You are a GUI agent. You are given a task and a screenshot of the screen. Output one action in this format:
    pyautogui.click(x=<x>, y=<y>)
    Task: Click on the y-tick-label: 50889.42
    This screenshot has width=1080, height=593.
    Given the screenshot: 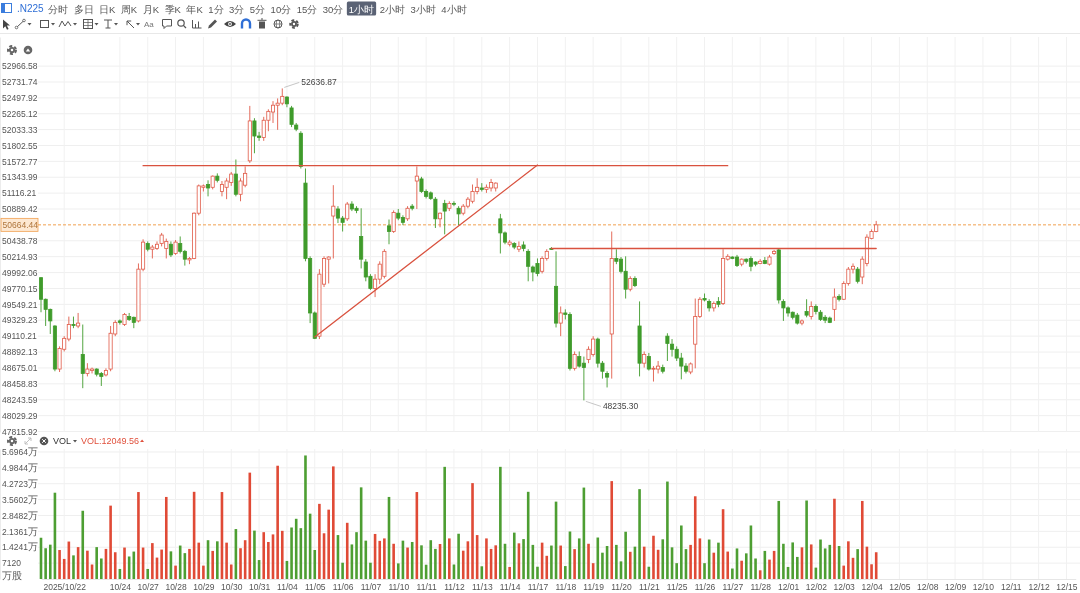 What is the action you would take?
    pyautogui.click(x=20, y=209)
    